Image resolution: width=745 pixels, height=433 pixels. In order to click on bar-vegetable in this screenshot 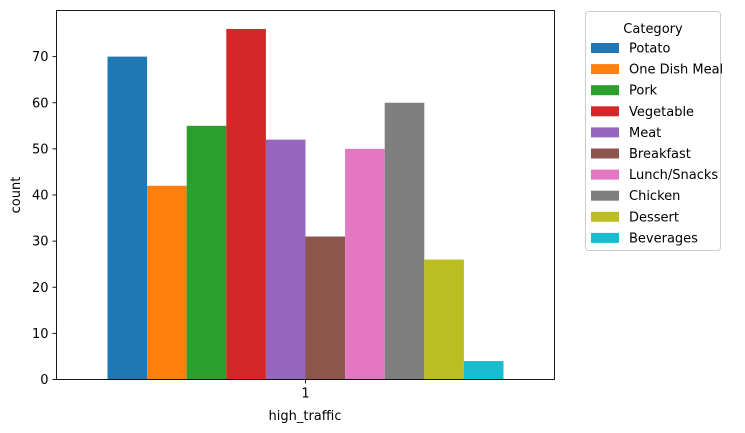, I will do `click(246, 204)`.